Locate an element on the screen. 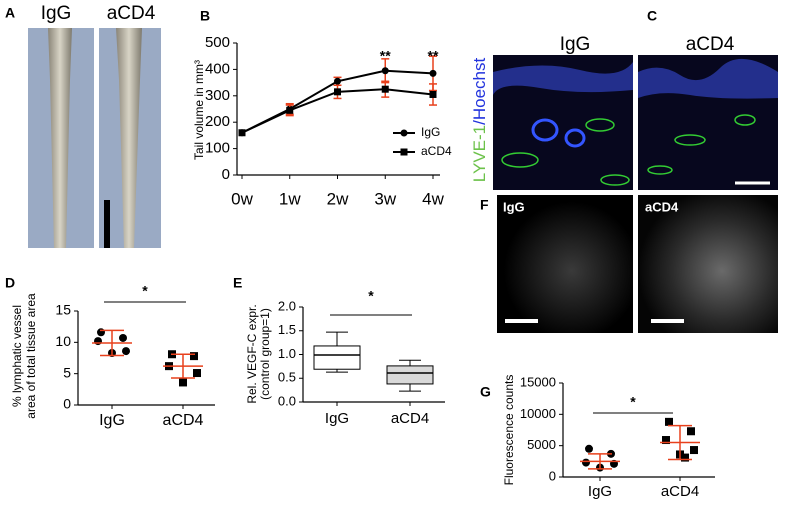 The image size is (788, 511). y-axis-label: area of total tissue area is located at coordinates (31, 356).